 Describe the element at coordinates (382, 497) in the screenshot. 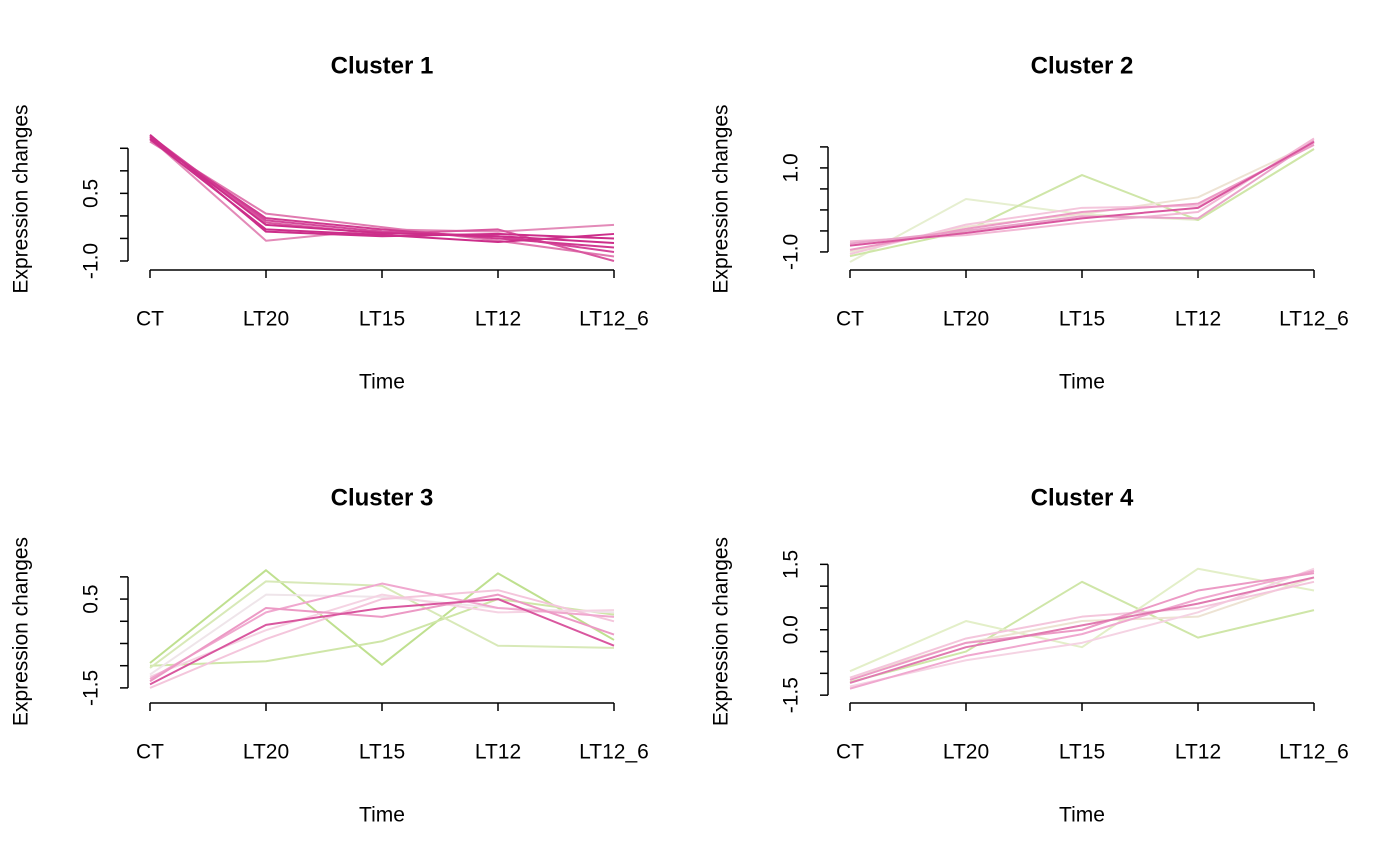

I see `panel-title: Cluster 3` at that location.